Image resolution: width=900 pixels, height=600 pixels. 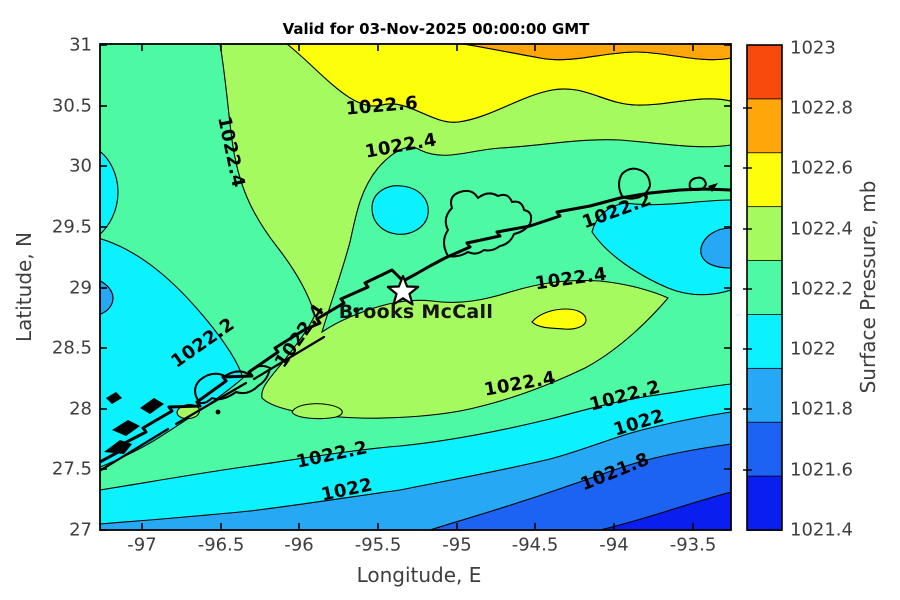 I want to click on x-tick-label: -96, so click(x=299, y=545).